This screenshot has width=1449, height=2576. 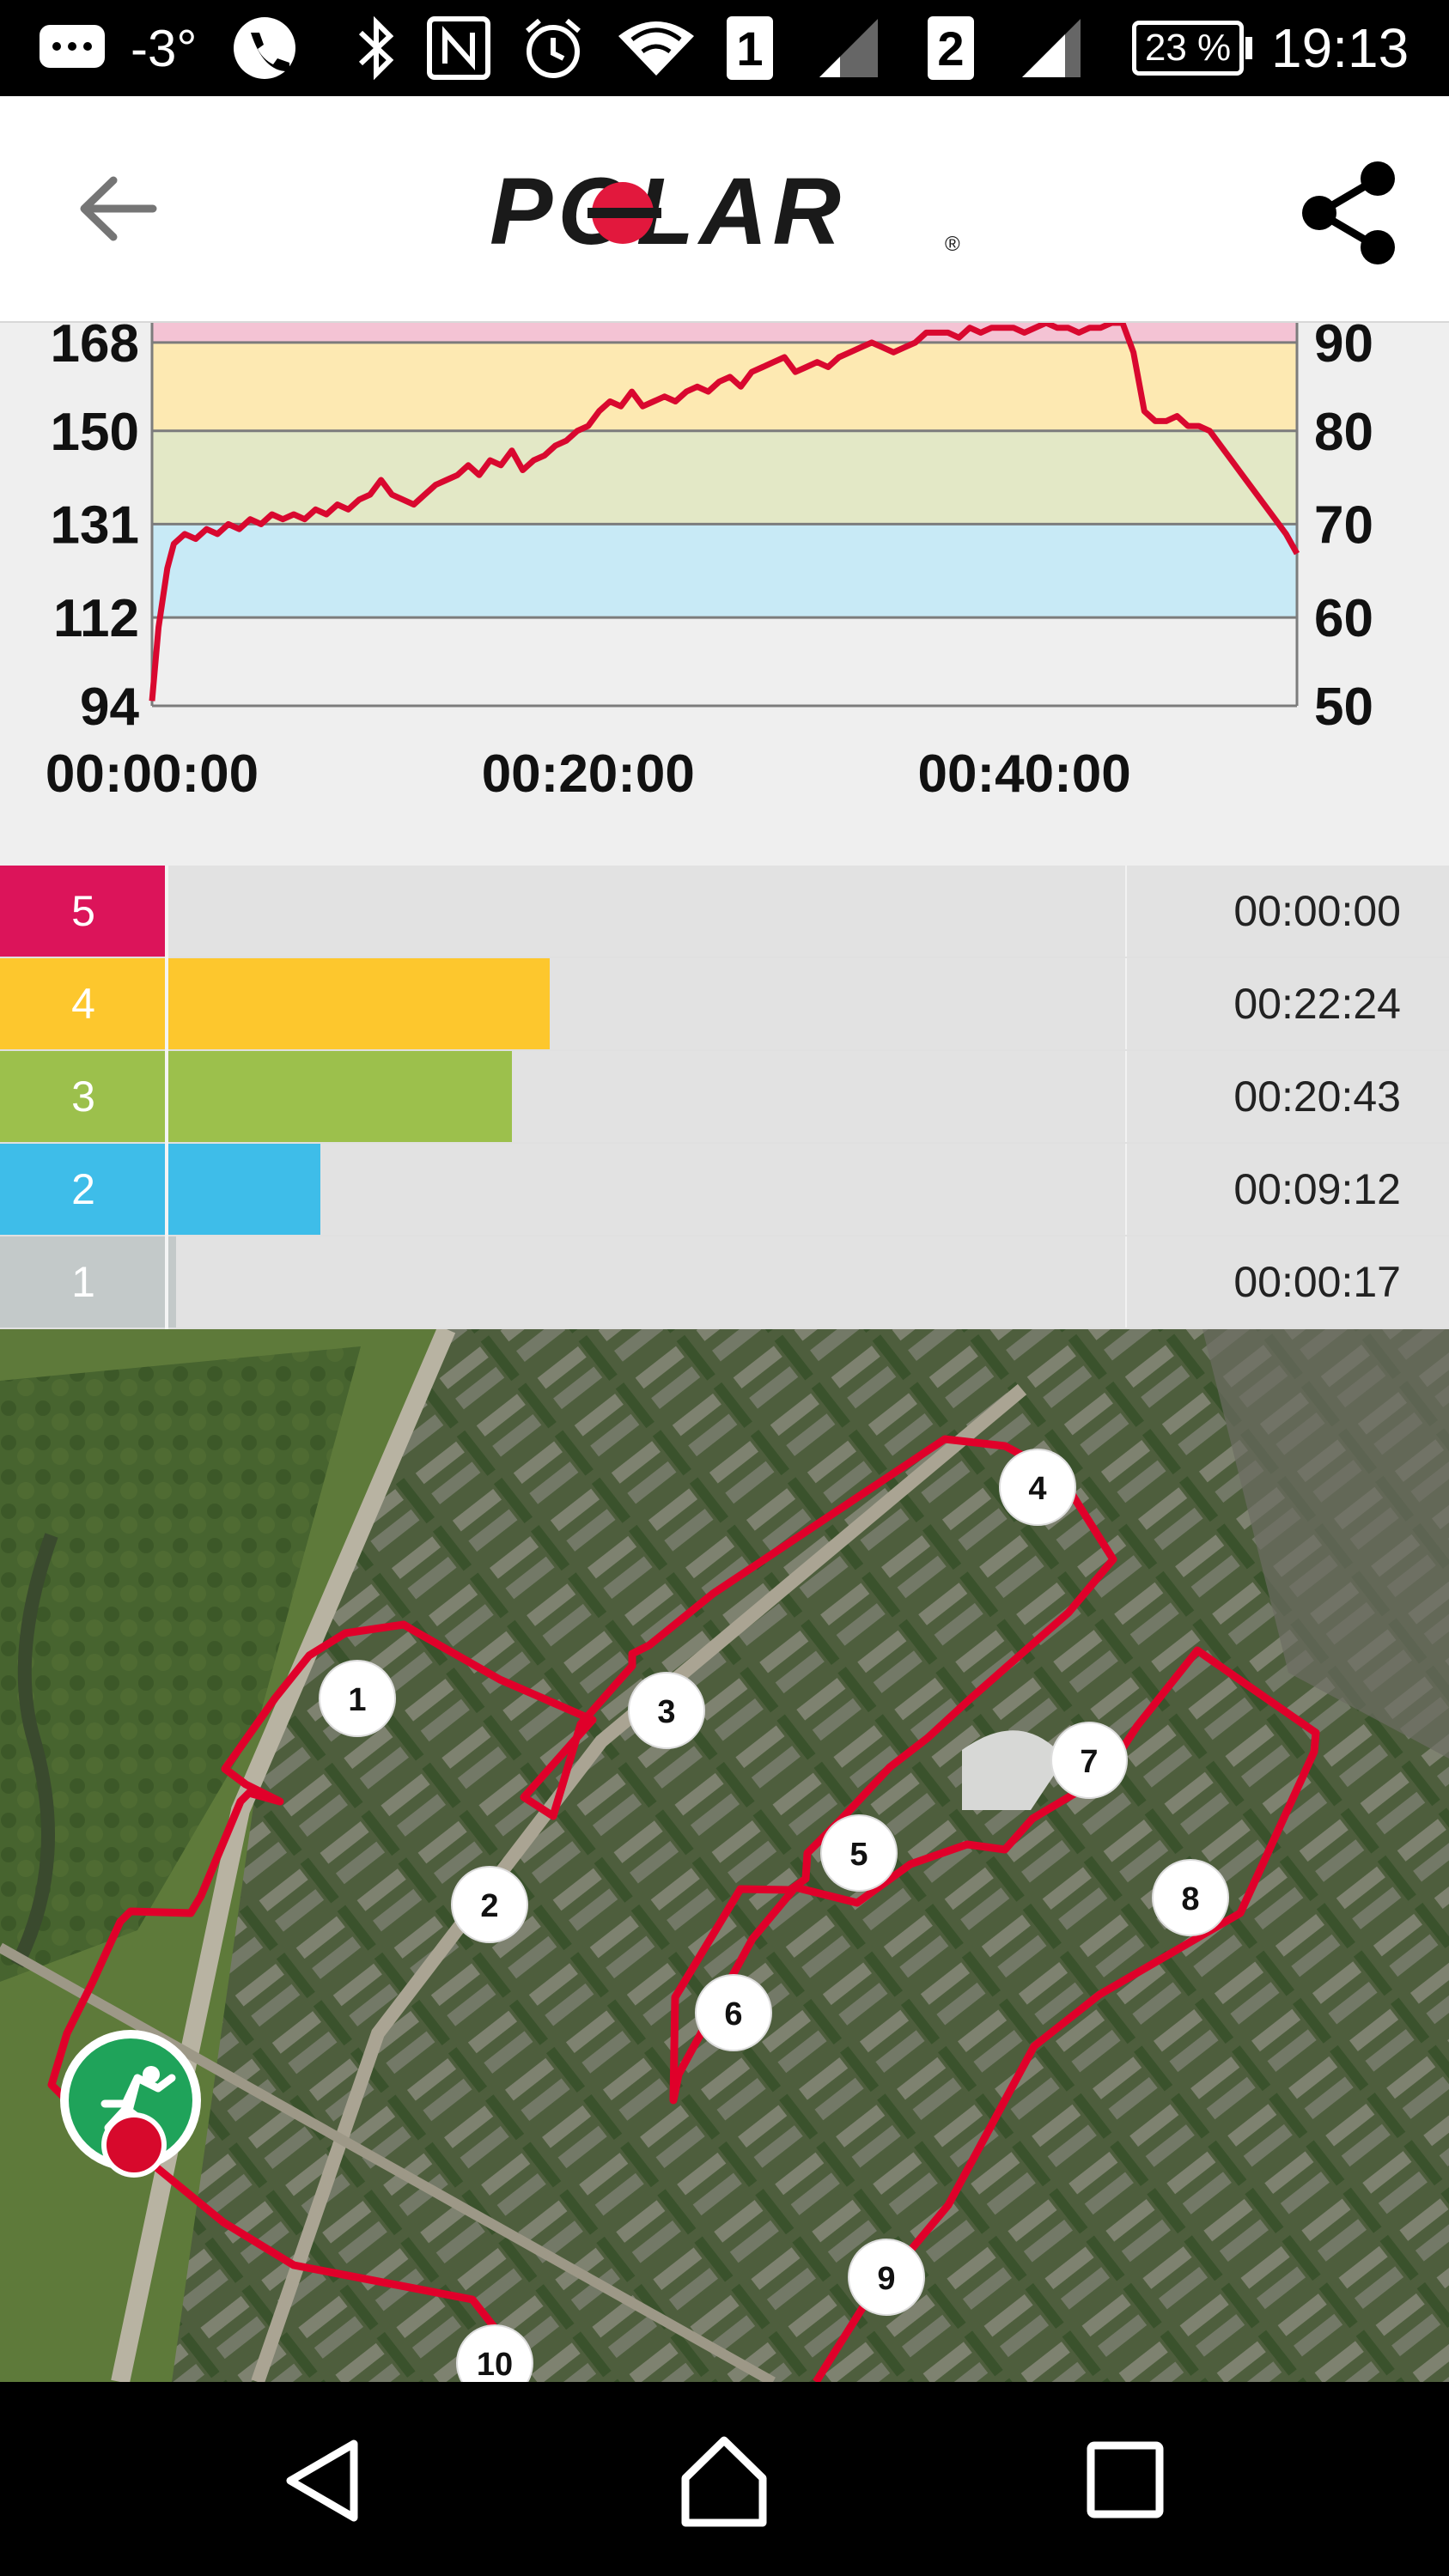 I want to click on logo-bar, so click(x=624, y=213).